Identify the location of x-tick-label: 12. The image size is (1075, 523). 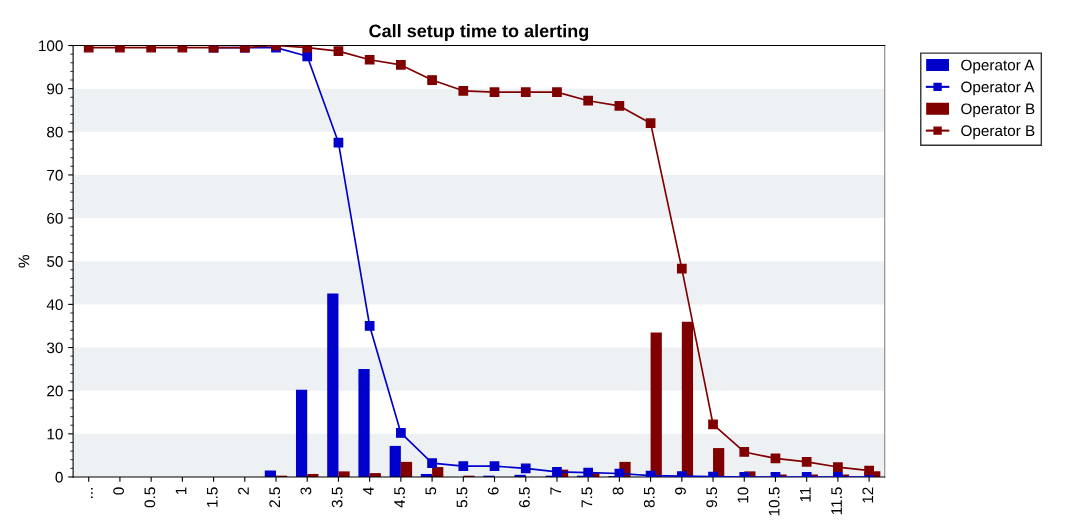
(868, 495).